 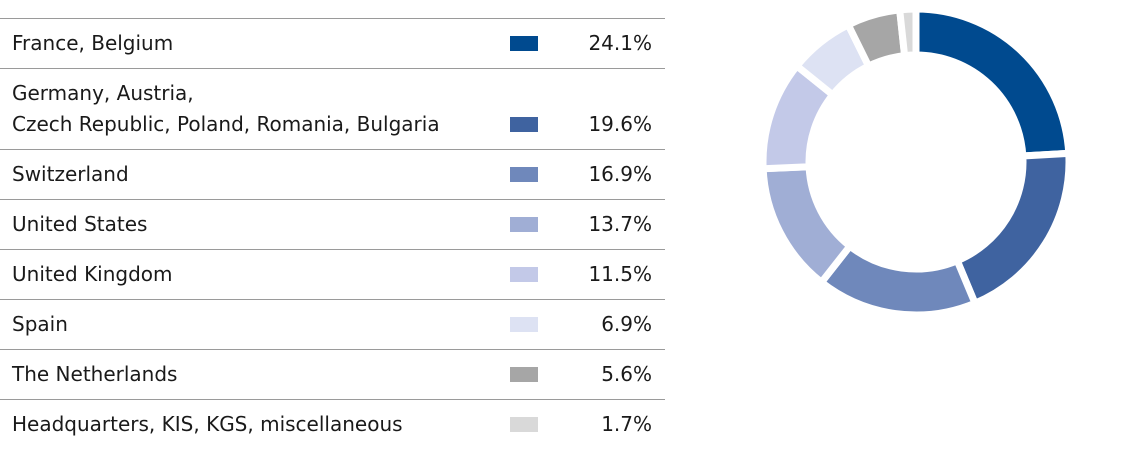 I want to click on legend-row: United States 13.7%, so click(x=332, y=225).